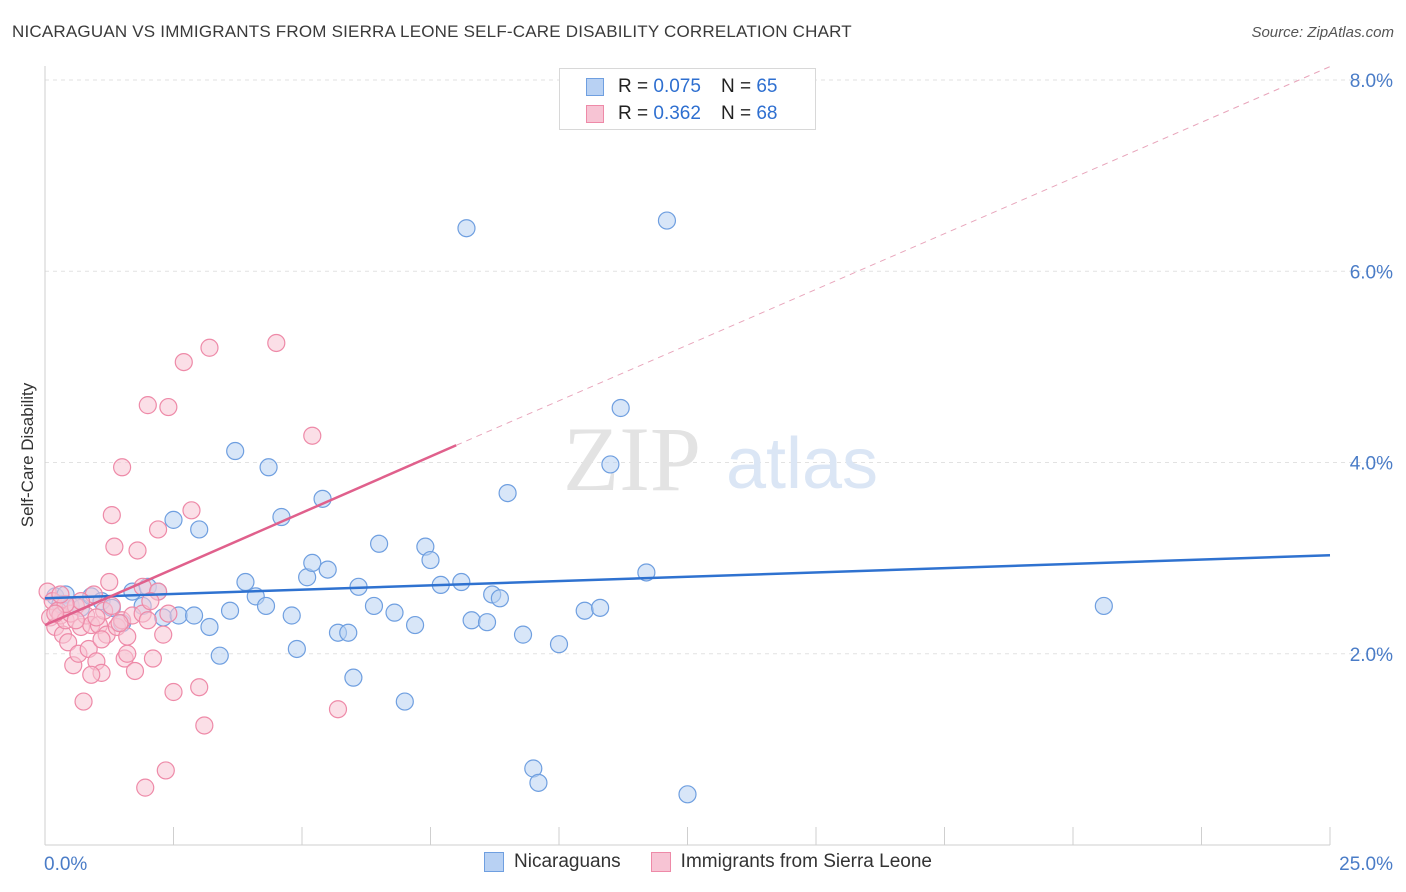  What do you see at coordinates (687, 99) in the screenshot?
I see `stats-legend: R = 0.075 N = 65 R = 0.362 N = 68` at bounding box center [687, 99].